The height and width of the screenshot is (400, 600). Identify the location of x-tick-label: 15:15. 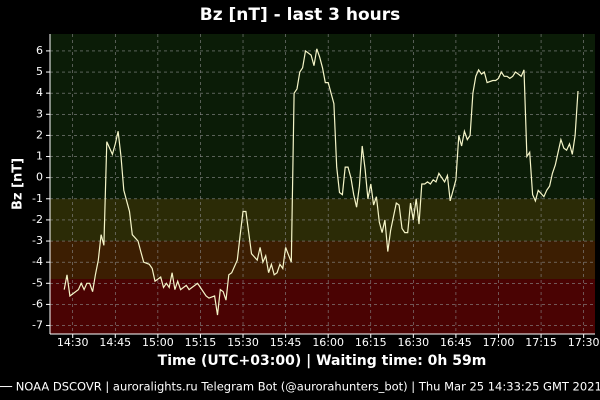
(201, 342).